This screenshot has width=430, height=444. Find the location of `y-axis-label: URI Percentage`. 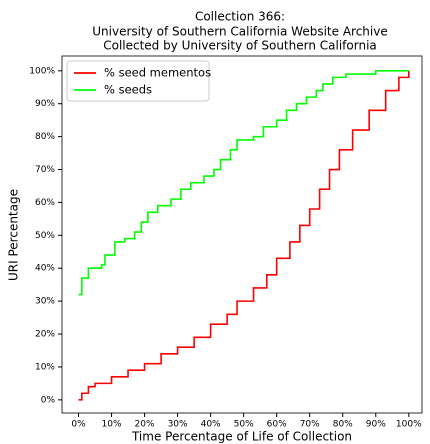

y-axis-label: URI Percentage is located at coordinates (14, 235).